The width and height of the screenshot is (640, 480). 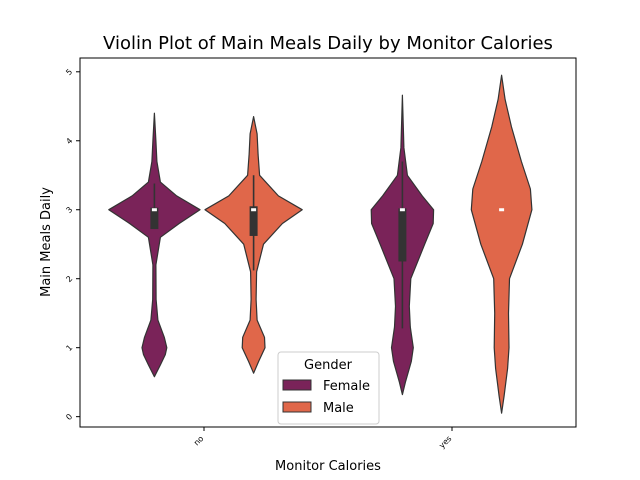 What do you see at coordinates (338, 408) in the screenshot?
I see `legend-label-male: Male` at bounding box center [338, 408].